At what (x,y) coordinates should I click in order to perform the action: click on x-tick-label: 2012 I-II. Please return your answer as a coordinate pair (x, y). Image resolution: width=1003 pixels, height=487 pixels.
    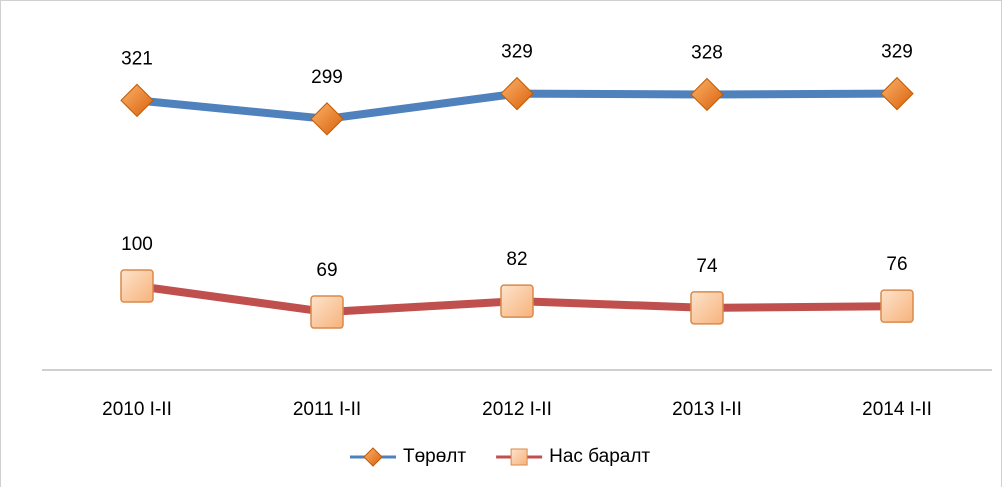
    Looking at the image, I should click on (517, 409).